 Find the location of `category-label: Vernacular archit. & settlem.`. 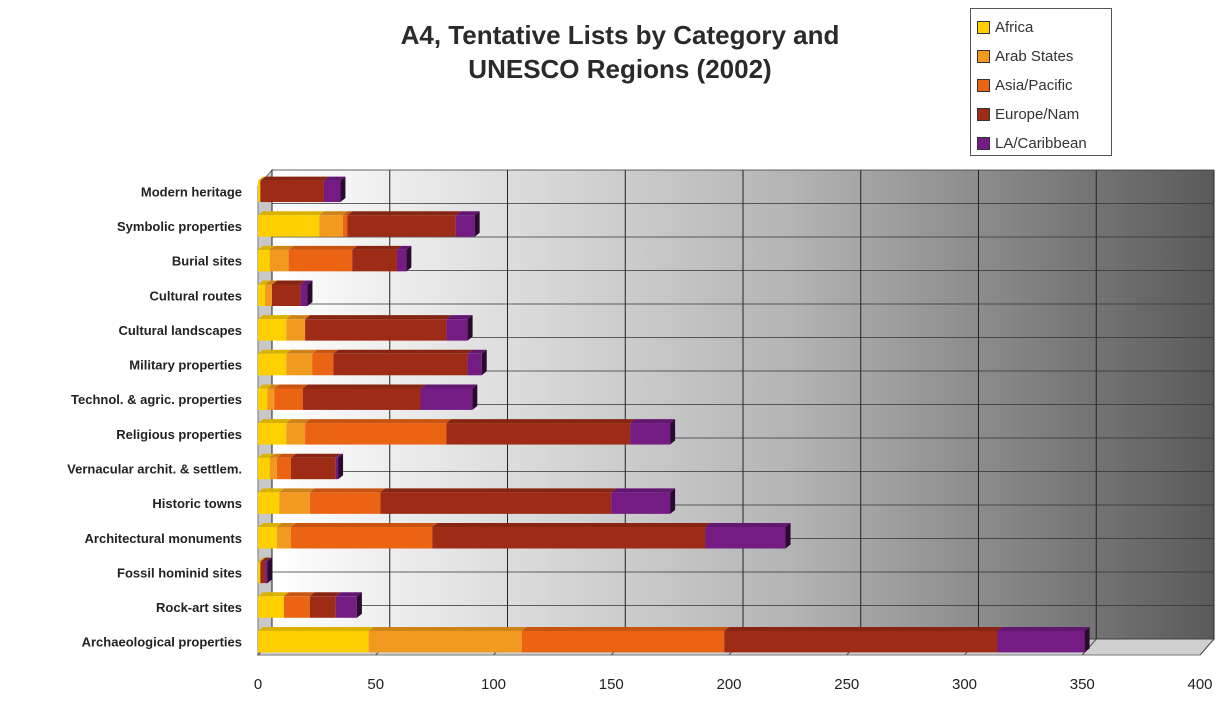

category-label: Vernacular archit. & settlem. is located at coordinates (154, 468).